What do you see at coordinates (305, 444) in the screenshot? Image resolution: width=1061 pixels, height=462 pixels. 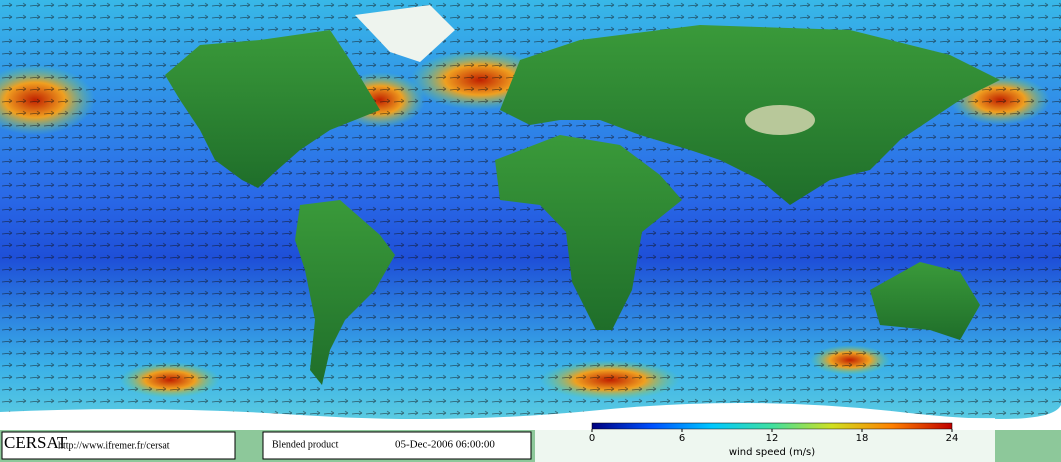 I see `product: Blended product` at bounding box center [305, 444].